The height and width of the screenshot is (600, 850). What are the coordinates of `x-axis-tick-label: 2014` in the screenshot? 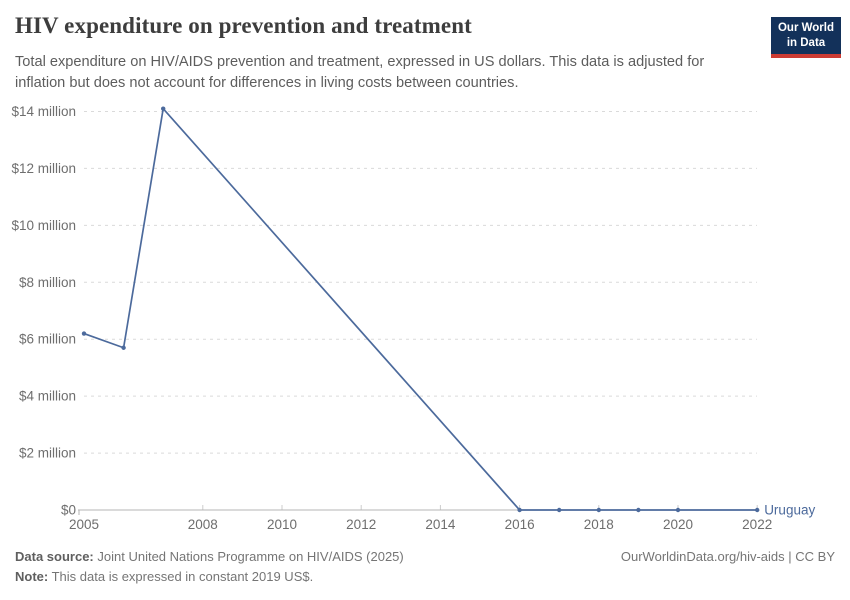 It's located at (440, 524).